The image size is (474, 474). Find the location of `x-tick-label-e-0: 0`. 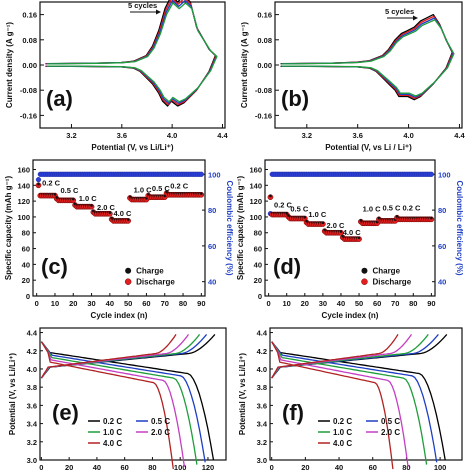

x-tick-label-e-0: 0 is located at coordinates (41, 467).